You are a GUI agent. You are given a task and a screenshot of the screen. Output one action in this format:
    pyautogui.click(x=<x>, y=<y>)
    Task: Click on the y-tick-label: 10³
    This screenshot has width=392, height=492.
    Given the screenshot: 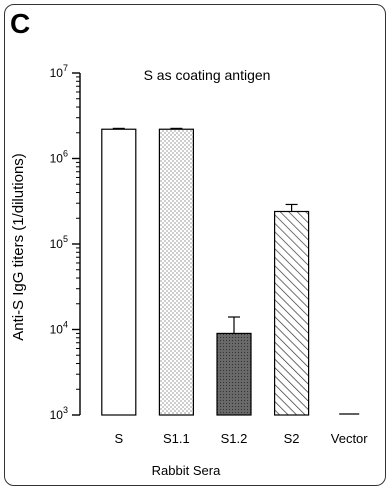 What is the action you would take?
    pyautogui.click(x=59, y=413)
    